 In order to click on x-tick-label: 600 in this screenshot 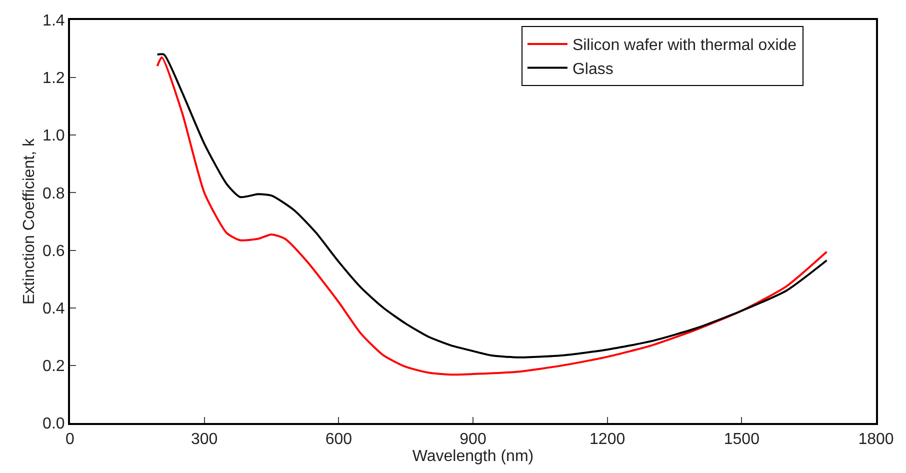, I will do `click(338, 439)`.